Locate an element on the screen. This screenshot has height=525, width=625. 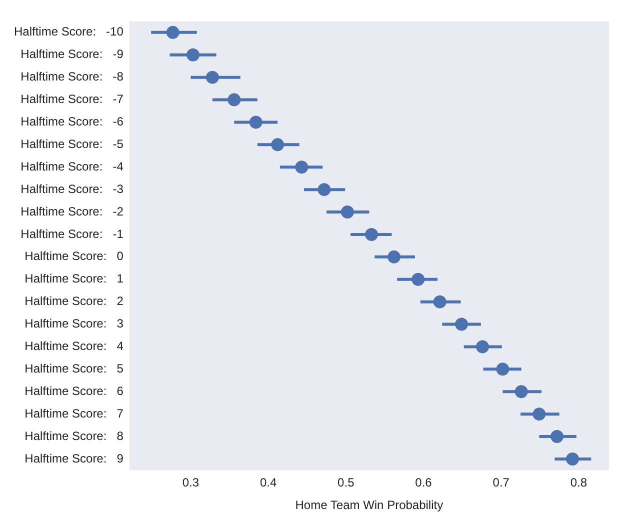
y-tick-label: Halftime Score: -8 is located at coordinates (72, 77).